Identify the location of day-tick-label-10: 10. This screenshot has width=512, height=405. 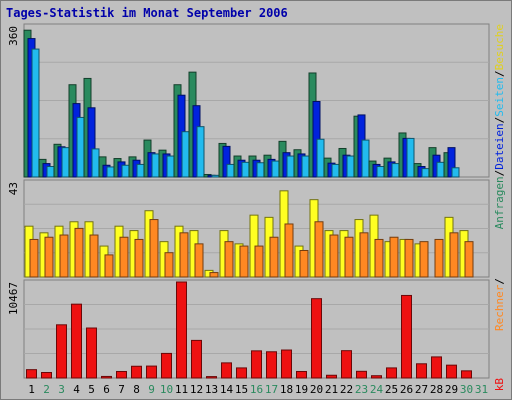
(166, 389).